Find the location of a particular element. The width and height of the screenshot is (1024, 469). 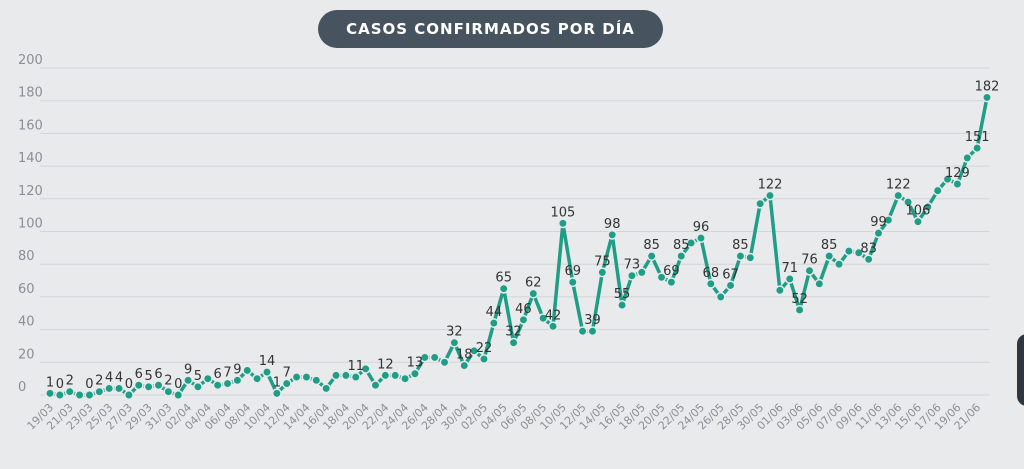

y-tick-label: 0 is located at coordinates (22, 387).